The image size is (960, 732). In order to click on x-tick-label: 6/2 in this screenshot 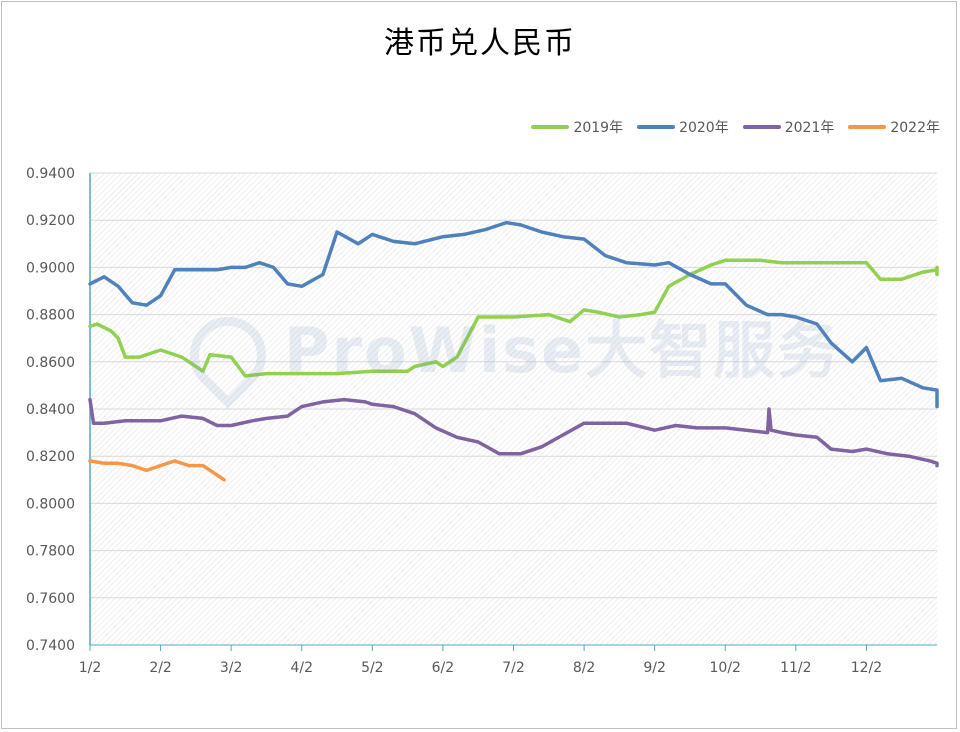, I will do `click(443, 668)`.